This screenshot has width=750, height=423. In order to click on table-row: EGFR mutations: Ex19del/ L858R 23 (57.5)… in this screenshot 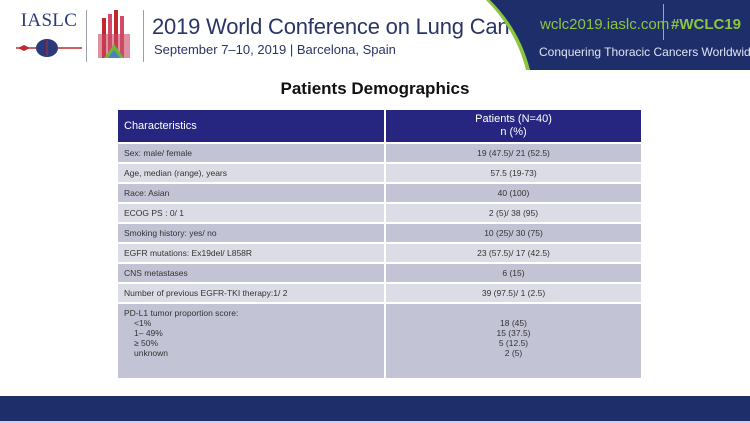, I will do `click(379, 253)`.